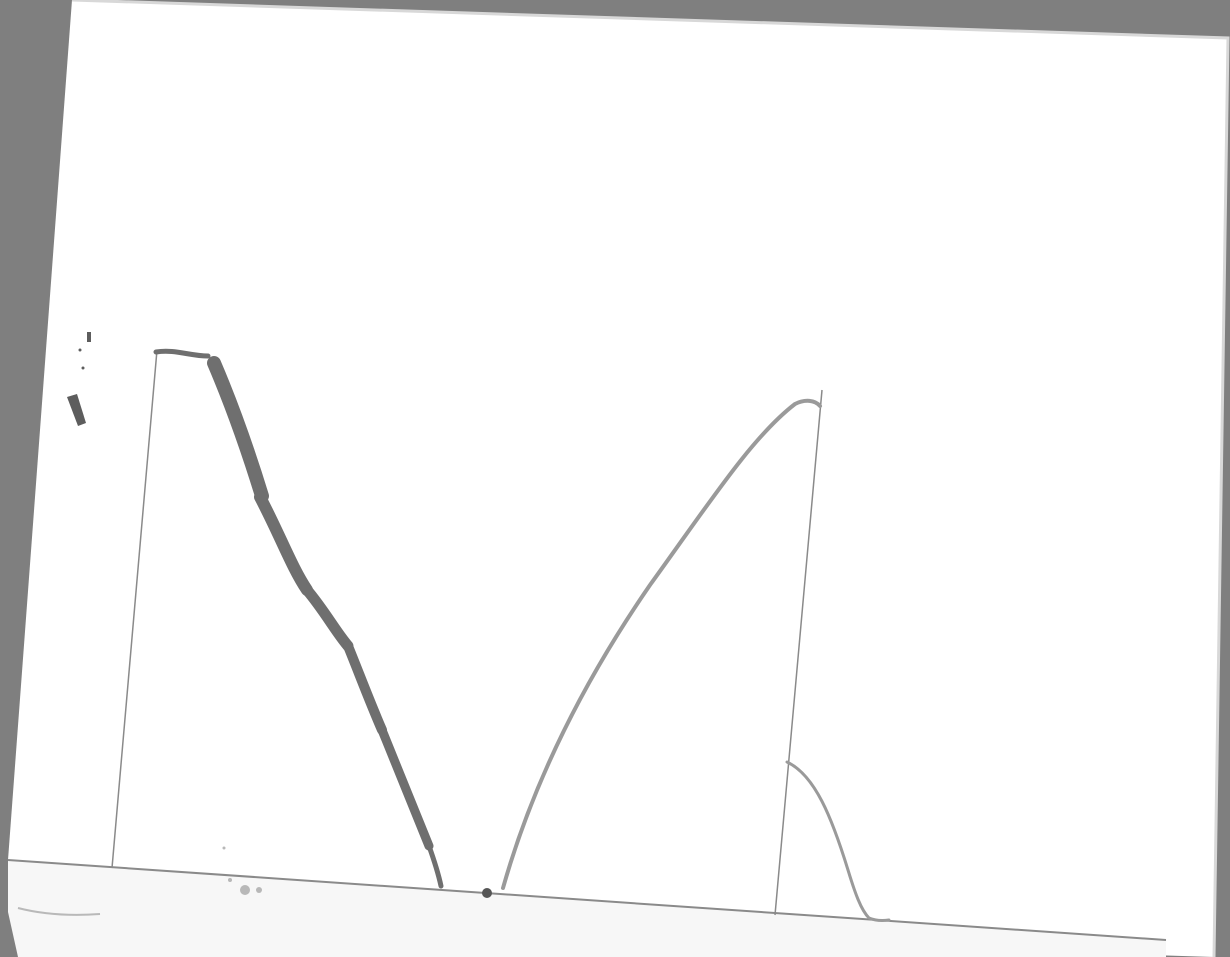 This screenshot has width=1230, height=957. What do you see at coordinates (798, 652) in the screenshot?
I see `right-vertical-line` at bounding box center [798, 652].